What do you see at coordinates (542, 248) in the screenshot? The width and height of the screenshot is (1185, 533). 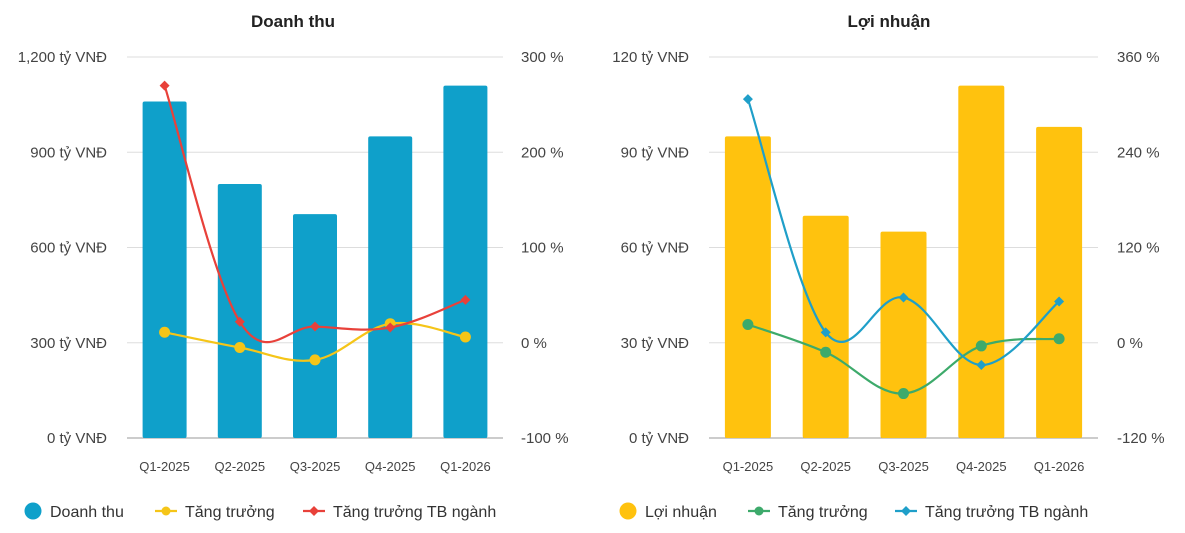 I see `y-right-tick-label: 100 %` at bounding box center [542, 248].